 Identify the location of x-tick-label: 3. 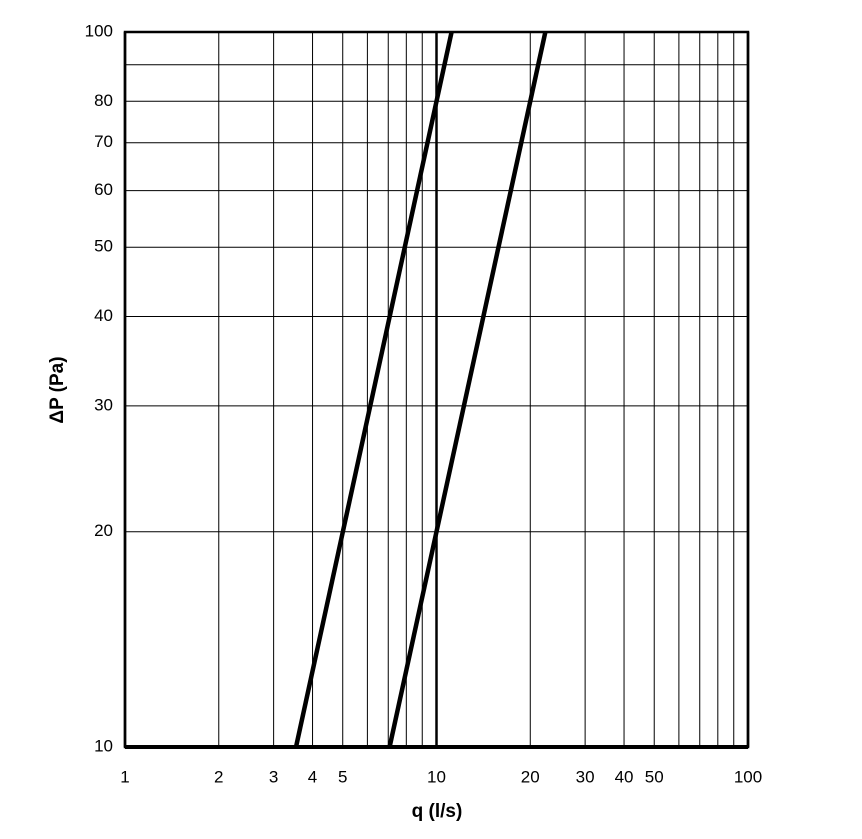
(273, 776).